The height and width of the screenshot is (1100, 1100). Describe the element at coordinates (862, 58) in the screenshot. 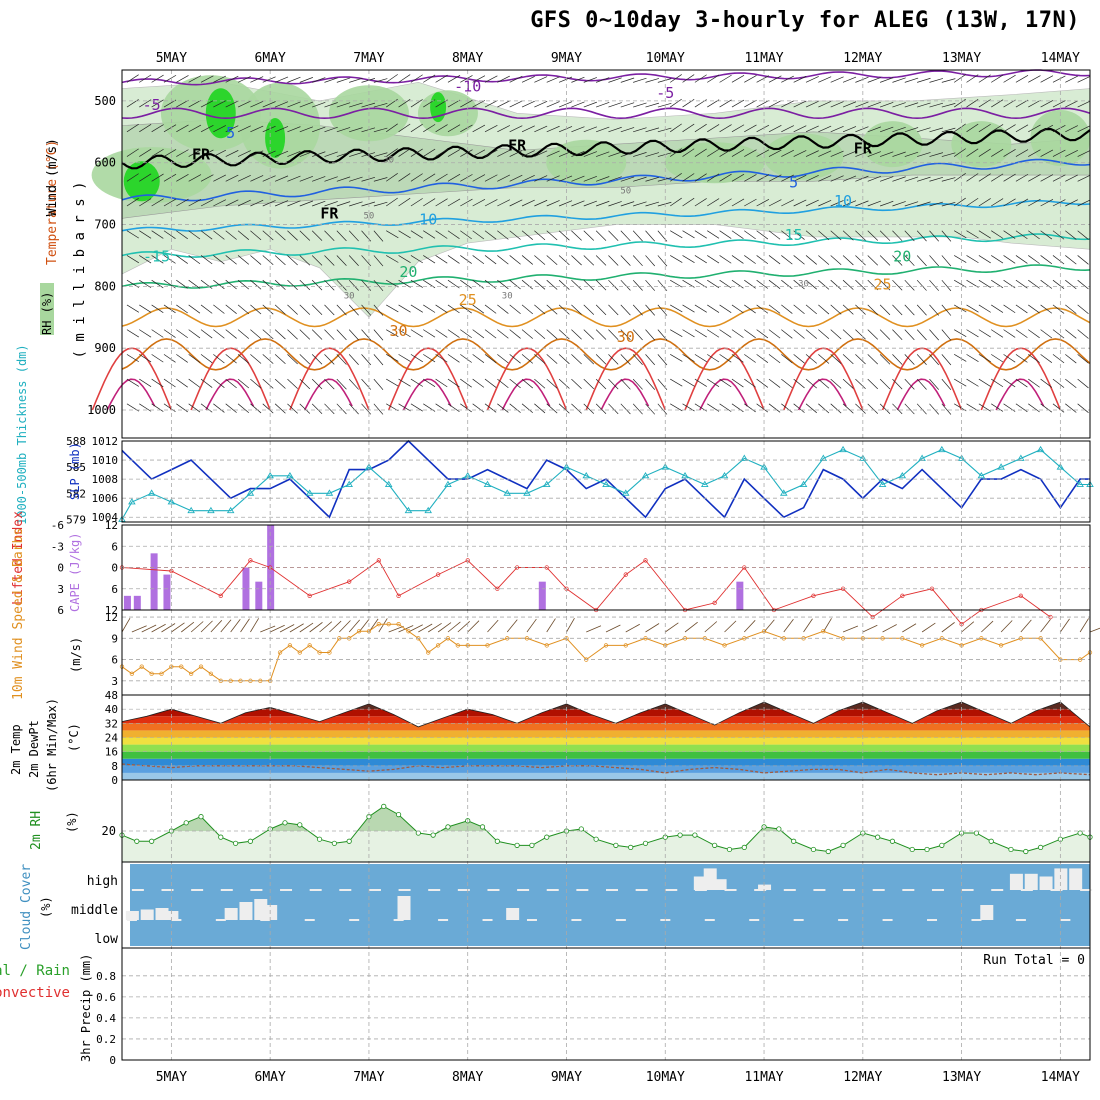

I see `day-label-top: 12MAY` at that location.